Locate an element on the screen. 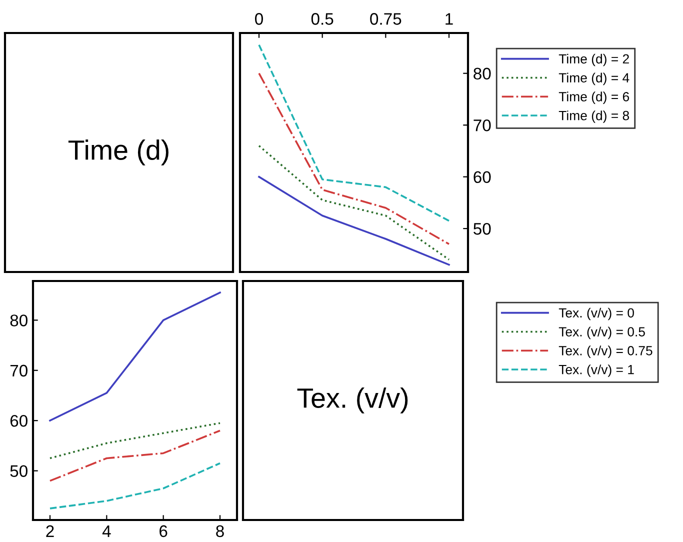  x-tick-label: 4 is located at coordinates (106, 531).